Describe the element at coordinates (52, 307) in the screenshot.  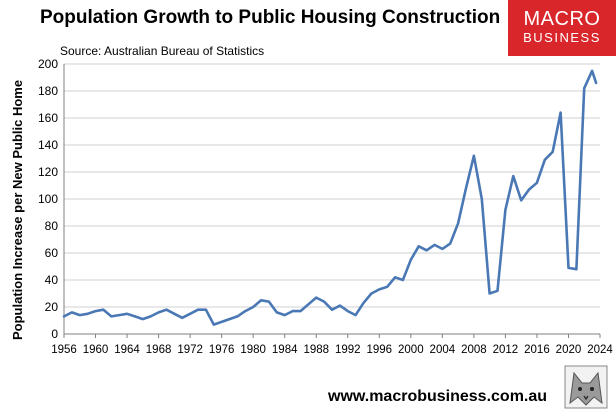
I see `y-tick-label: 20` at that location.